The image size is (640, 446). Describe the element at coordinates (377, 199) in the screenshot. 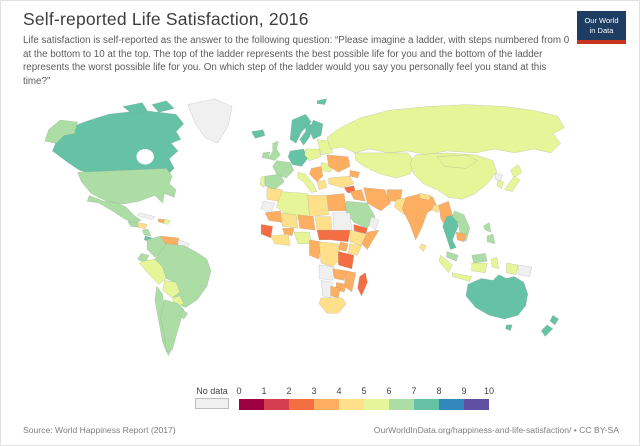

I see `country-iran` at that location.